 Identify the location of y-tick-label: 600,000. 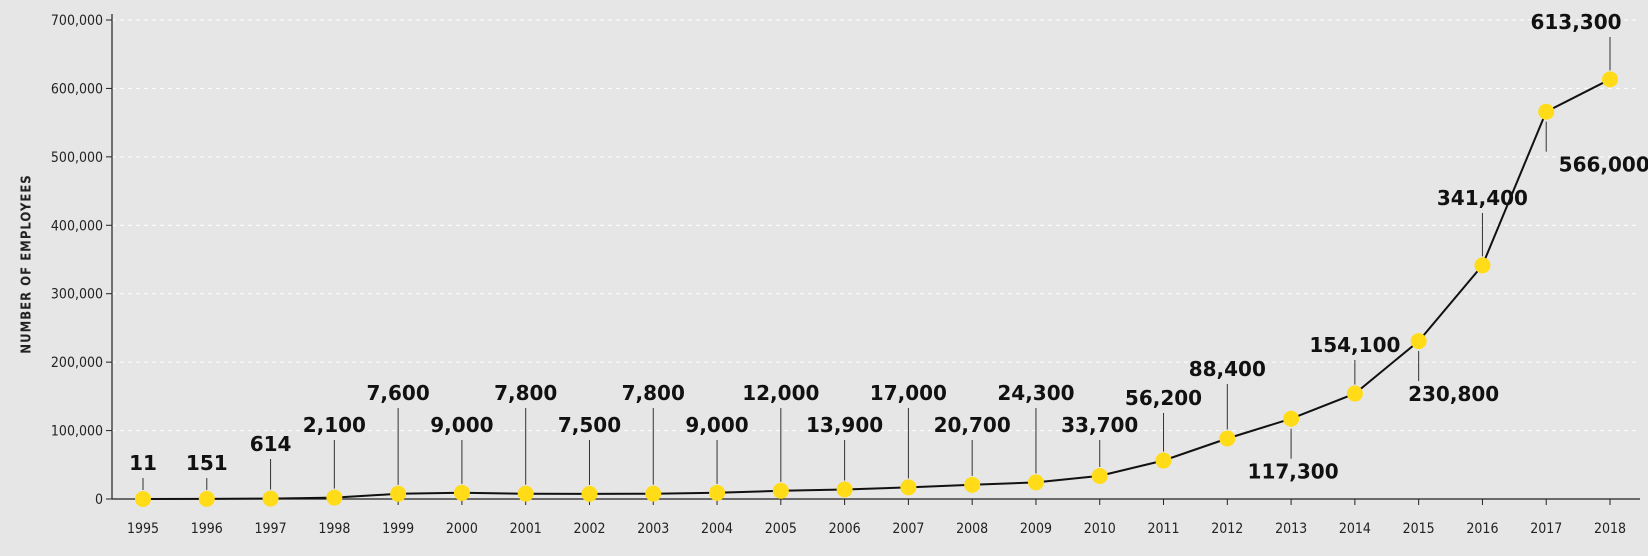
(77, 89).